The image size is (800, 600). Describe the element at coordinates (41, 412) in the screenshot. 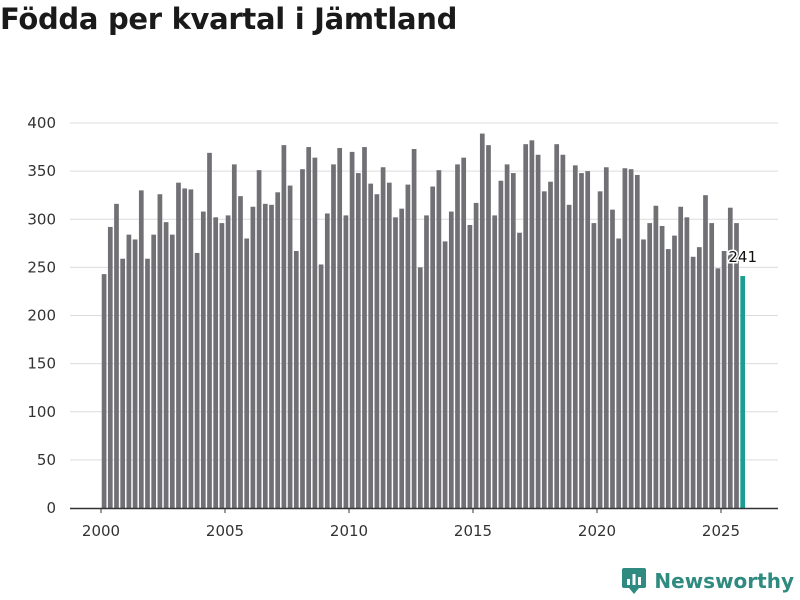

I see `y-tick-label: 100` at that location.